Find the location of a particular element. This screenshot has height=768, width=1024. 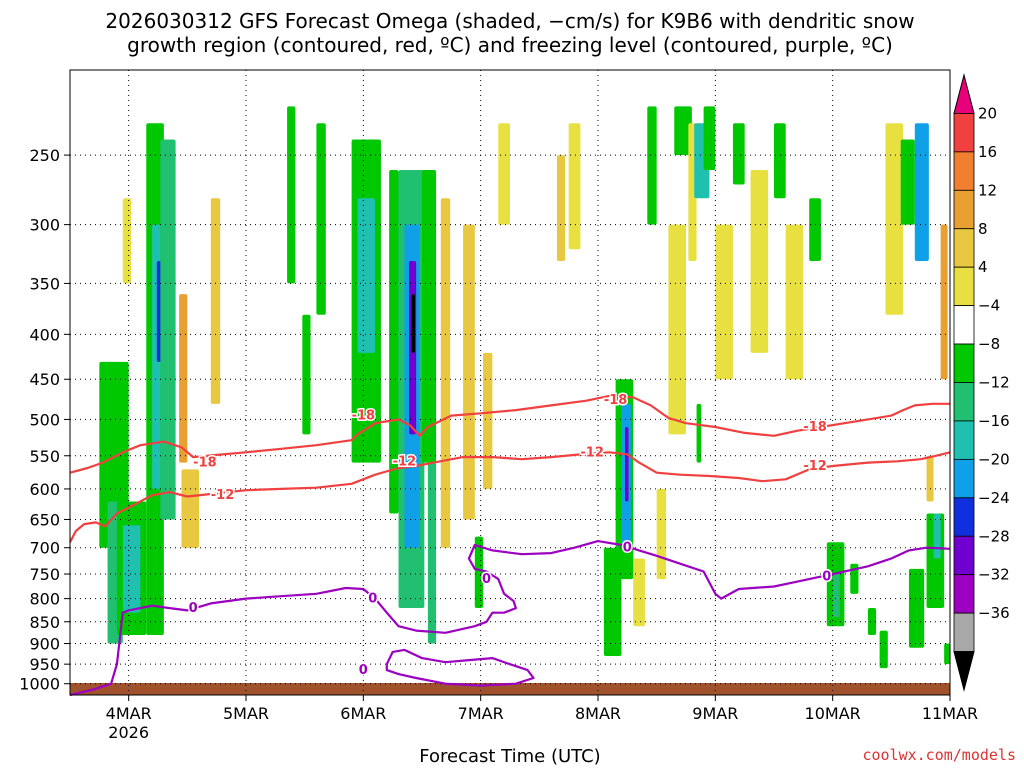

contour-label-0-5: 0 is located at coordinates (363, 670).